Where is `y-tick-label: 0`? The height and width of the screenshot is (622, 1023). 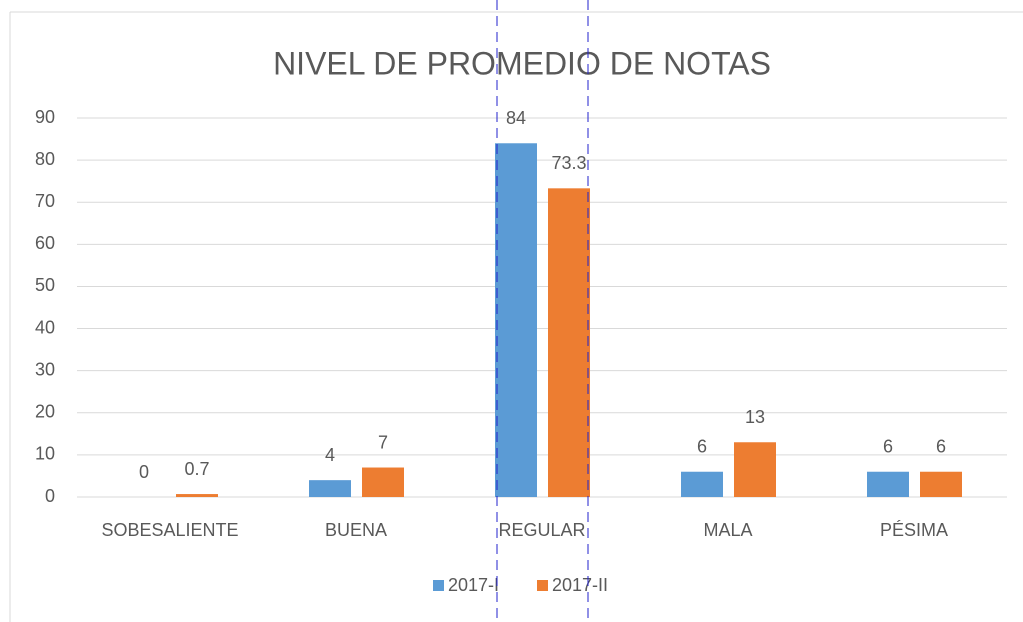
y-tick-label: 0 is located at coordinates (50, 496).